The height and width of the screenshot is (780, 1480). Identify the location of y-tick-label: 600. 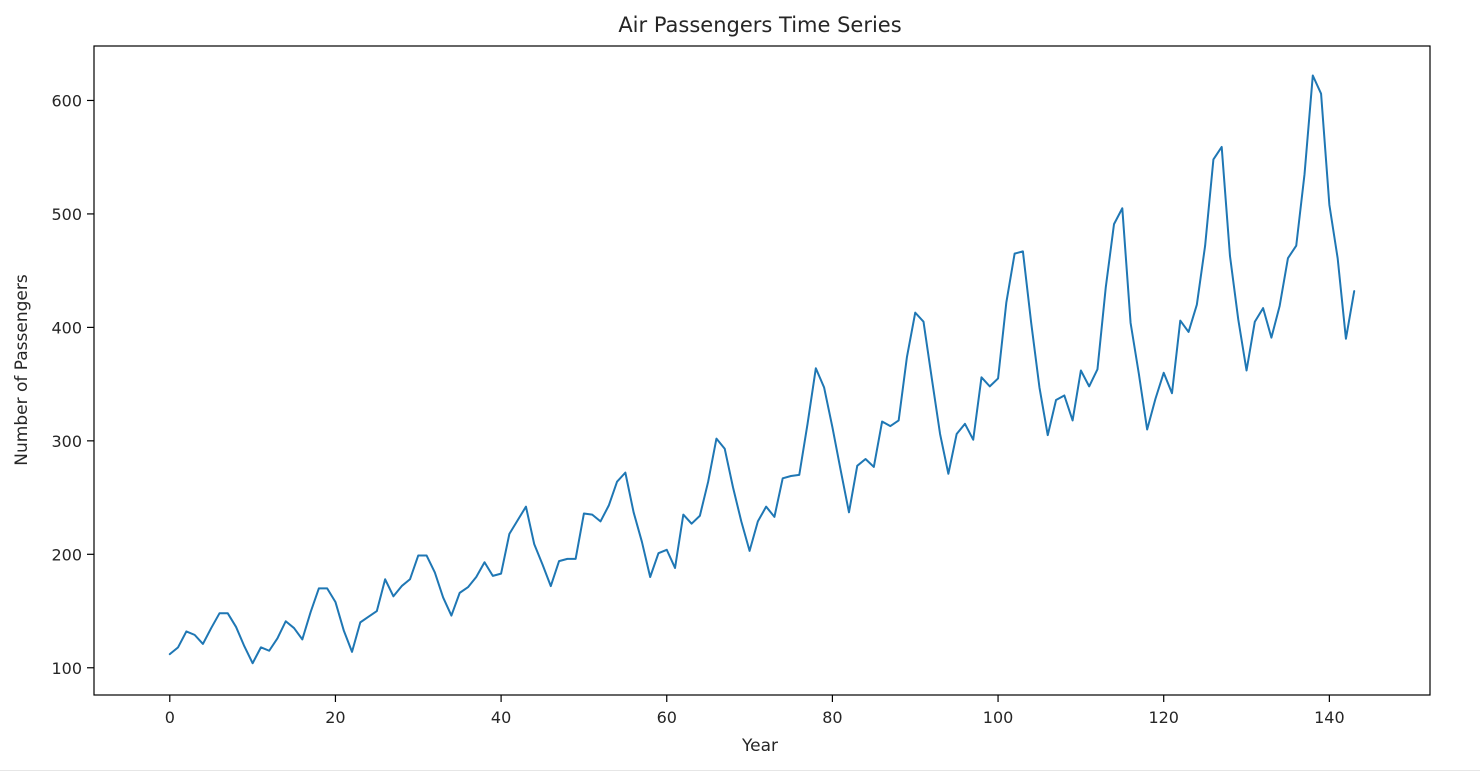
(66, 100).